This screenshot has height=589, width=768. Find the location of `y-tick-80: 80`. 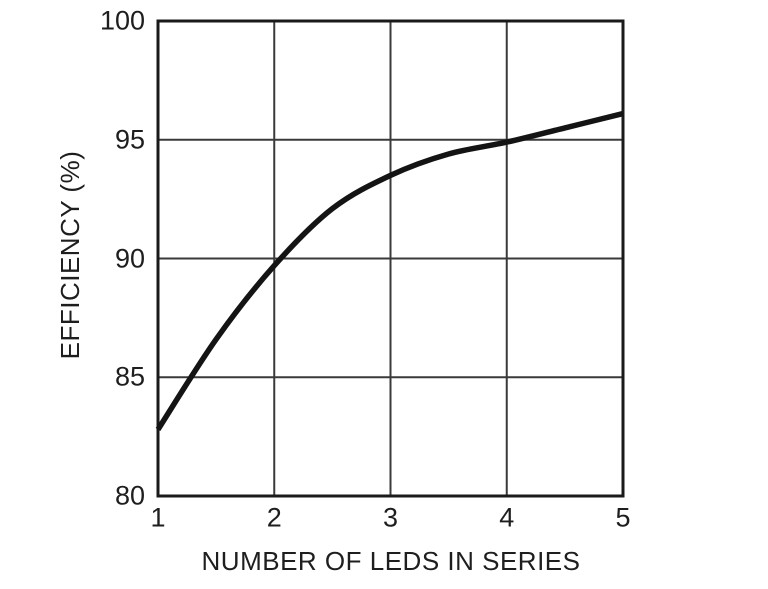

y-tick-80: 80 is located at coordinates (129, 495).